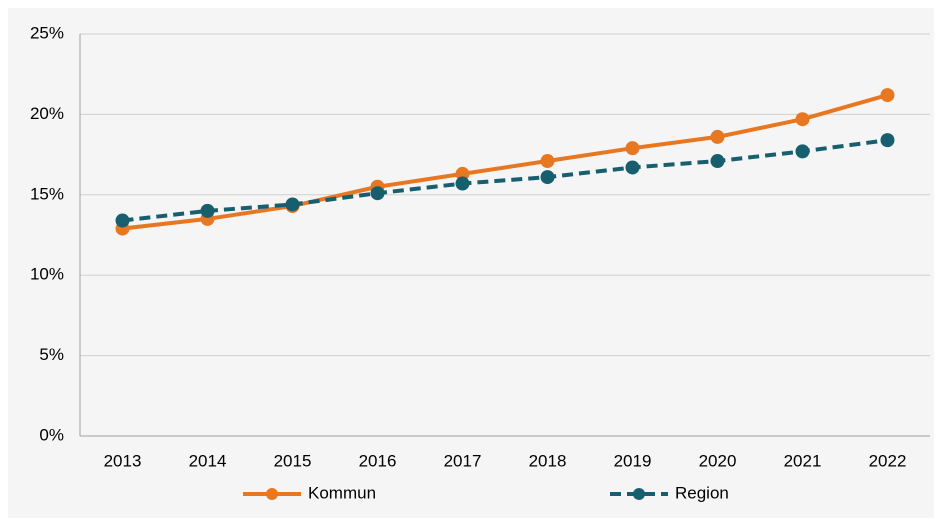  I want to click on legend-label: Region, so click(702, 492).